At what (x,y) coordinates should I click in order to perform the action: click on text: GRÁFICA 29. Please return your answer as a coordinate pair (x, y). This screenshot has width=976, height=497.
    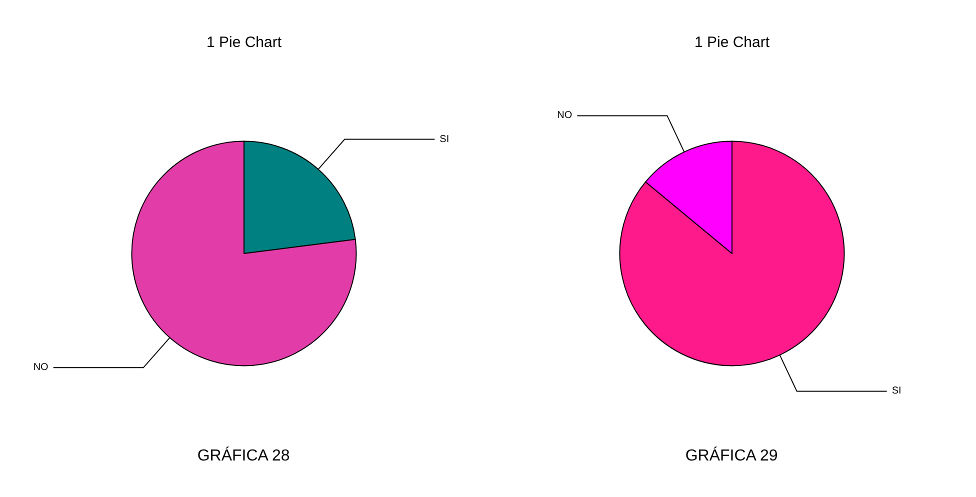
    Looking at the image, I should click on (731, 455).